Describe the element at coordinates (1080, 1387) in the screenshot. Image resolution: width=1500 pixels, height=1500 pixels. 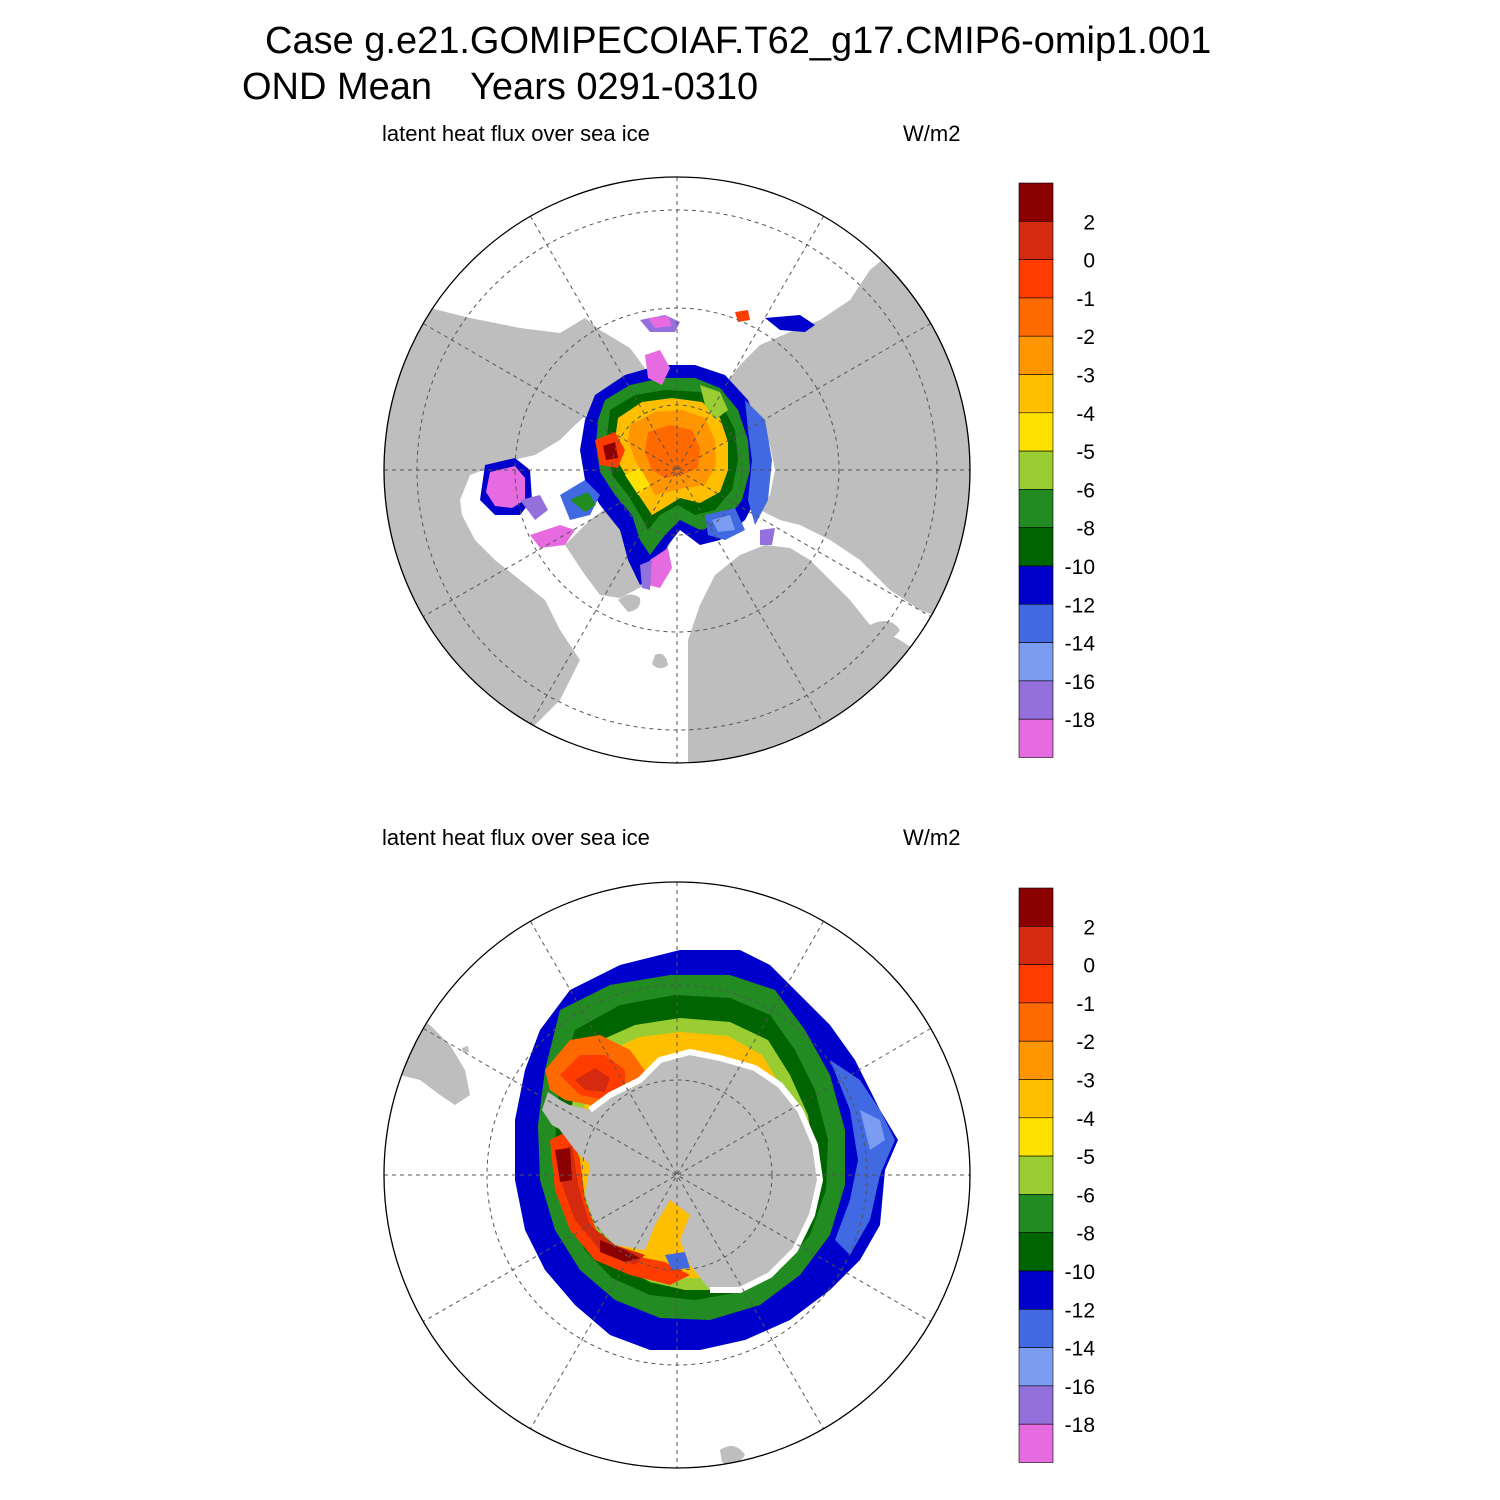
I see `sh-colorbar-tick-label: -16` at that location.